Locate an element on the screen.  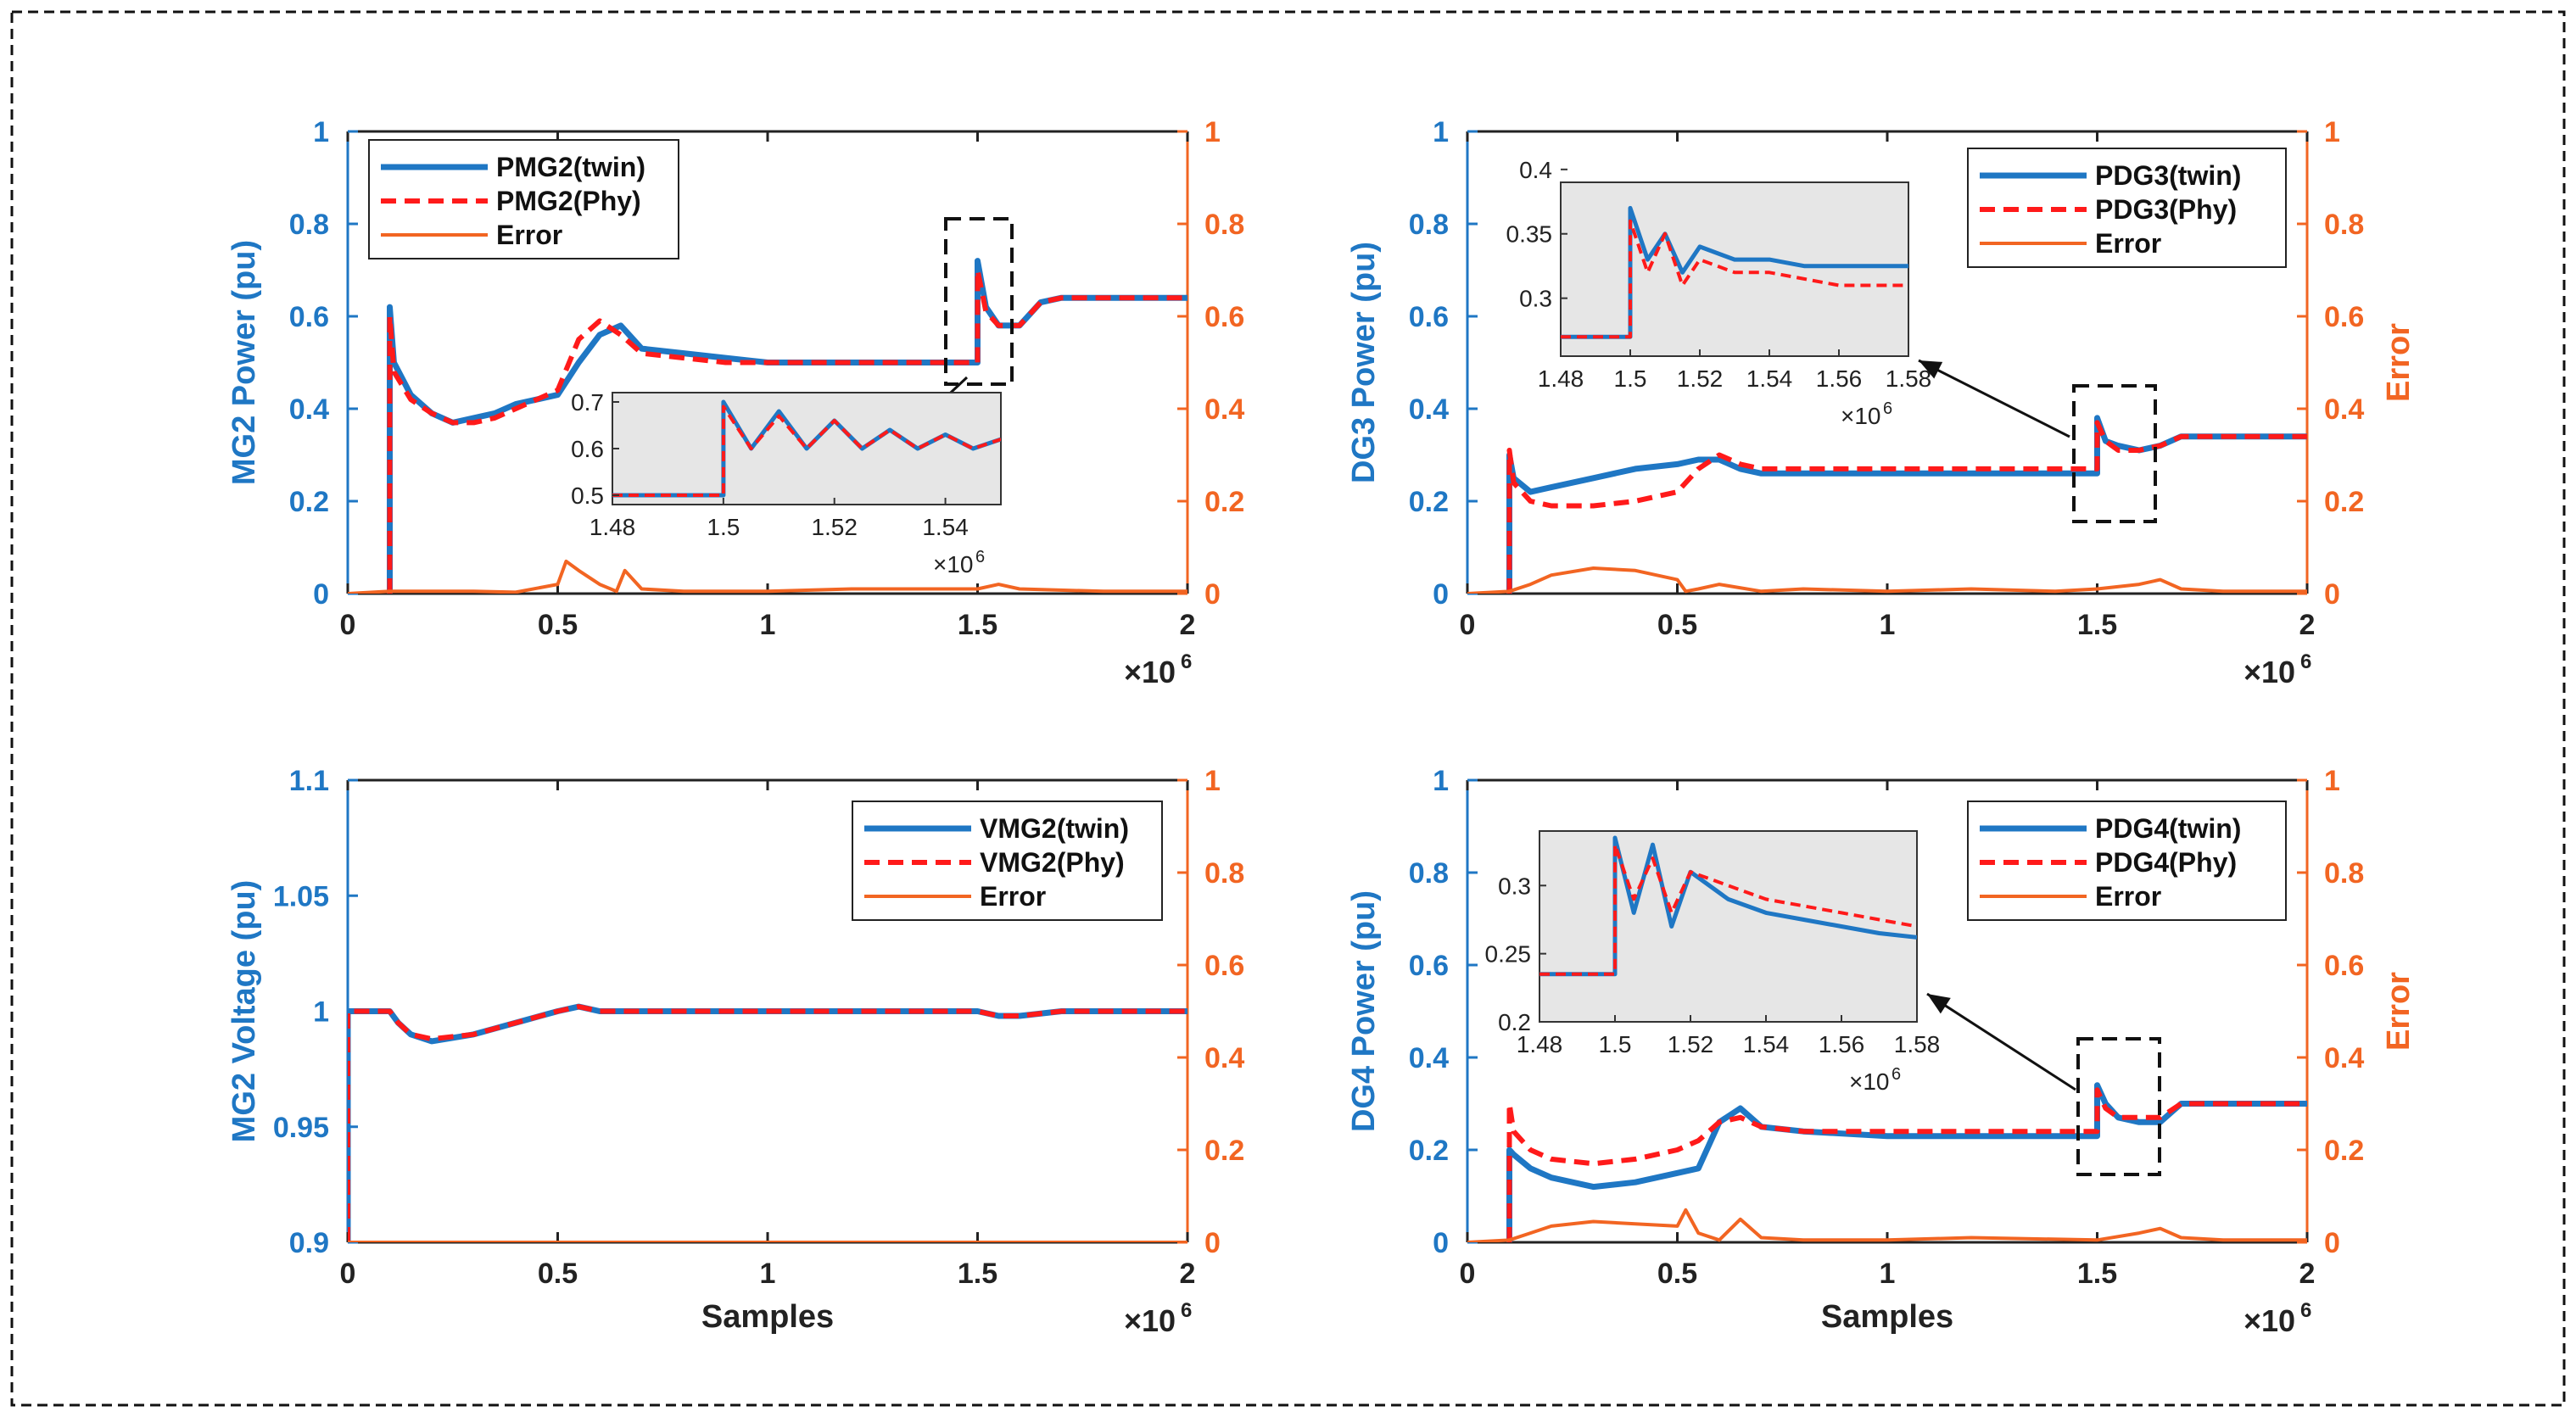
zoom-arrow is located at coordinates (2001, 1041).